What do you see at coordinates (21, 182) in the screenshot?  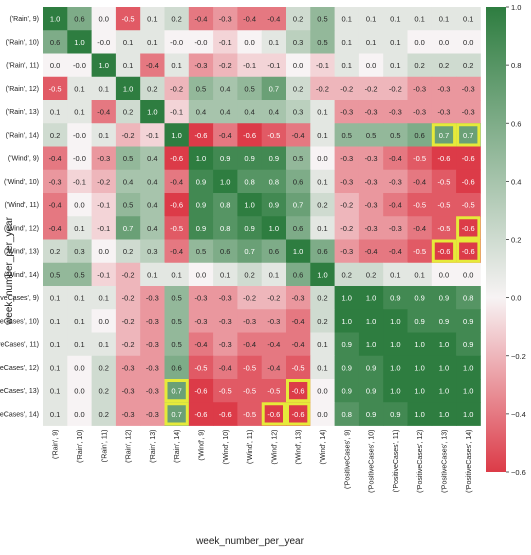 I see `row-tick-label: ('Wind', 10)` at bounding box center [21, 182].